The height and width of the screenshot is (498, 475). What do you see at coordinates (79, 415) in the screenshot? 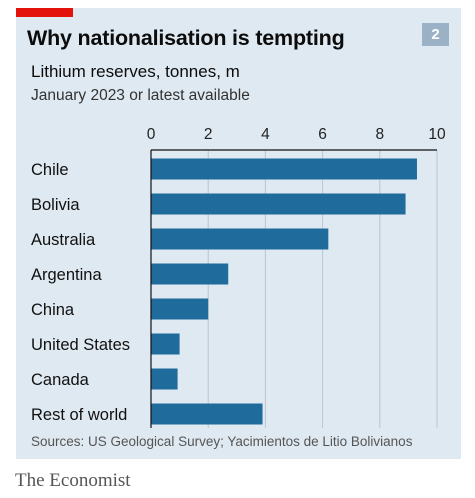
I see `category-label: Rest of world` at bounding box center [79, 415].